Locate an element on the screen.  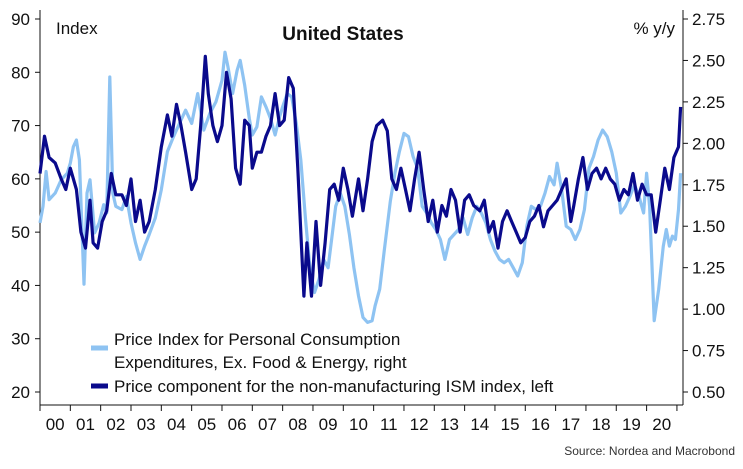
right-tick-label: 2.00 is located at coordinates (708, 143).